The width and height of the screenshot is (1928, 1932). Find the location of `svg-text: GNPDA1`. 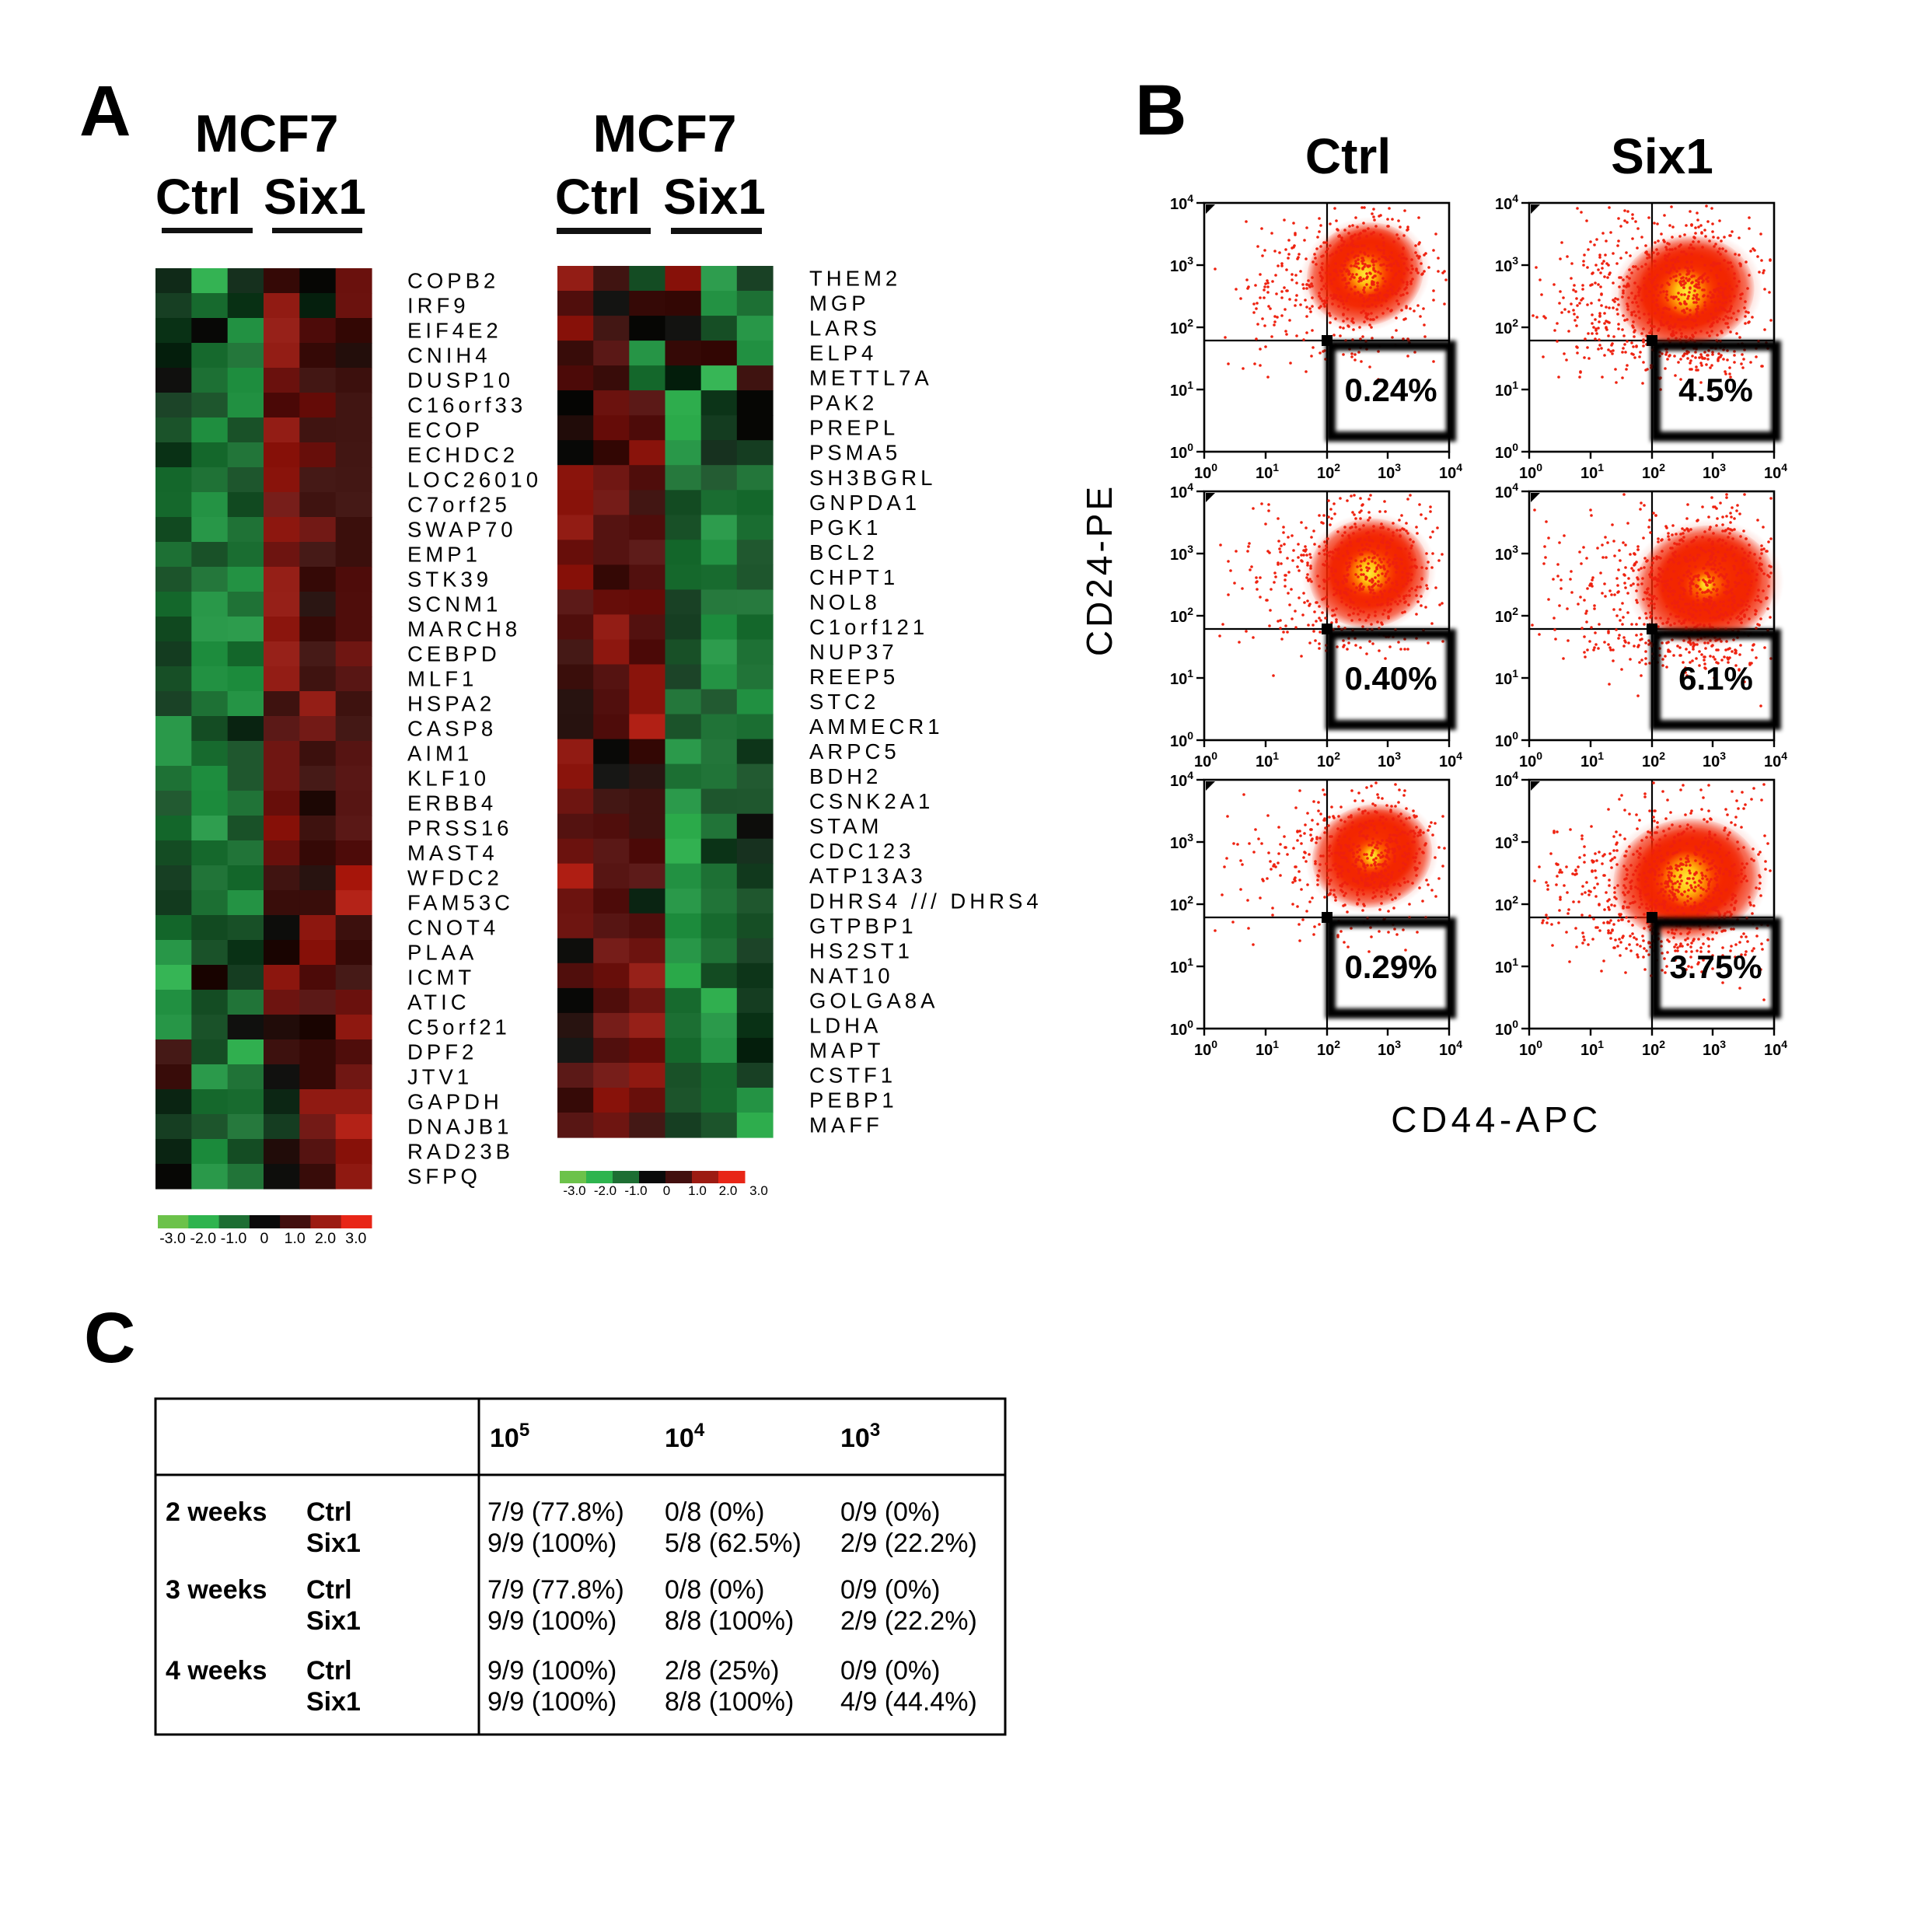

svg-text: GNPDA1 is located at coordinates (865, 503).